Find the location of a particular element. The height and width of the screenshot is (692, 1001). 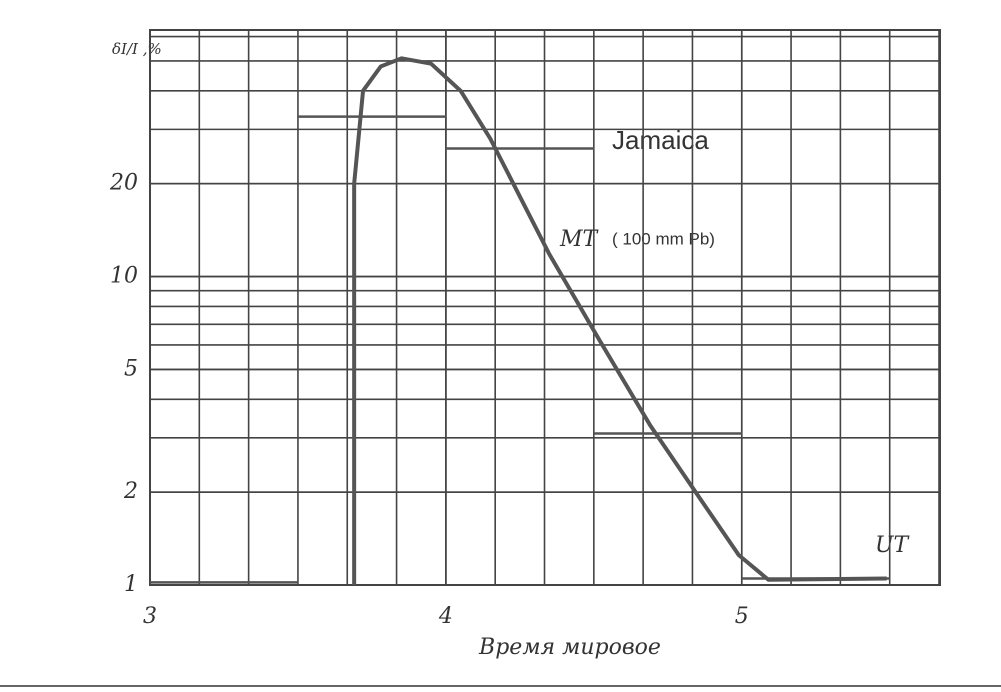

x-tick-label: 3 is located at coordinates (150, 616).